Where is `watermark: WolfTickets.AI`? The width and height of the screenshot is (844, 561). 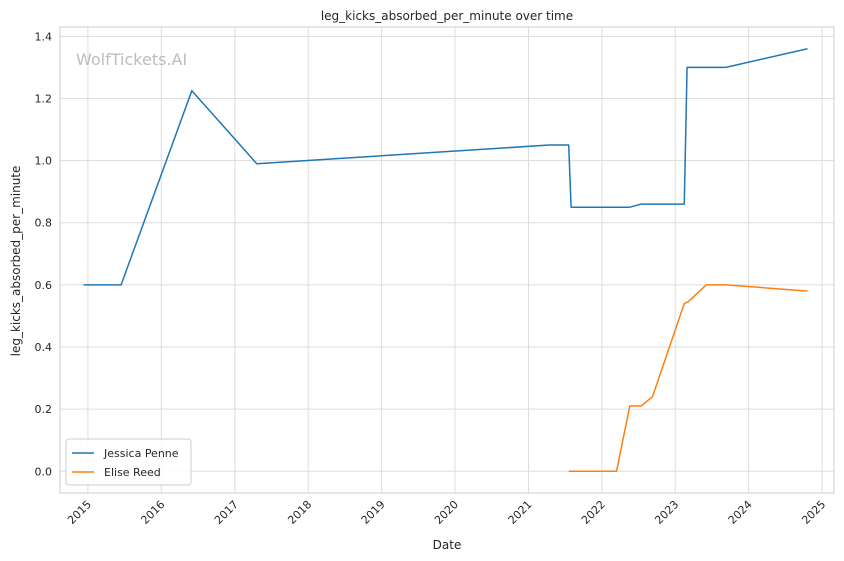 watermark: WolfTickets.AI is located at coordinates (131, 59).